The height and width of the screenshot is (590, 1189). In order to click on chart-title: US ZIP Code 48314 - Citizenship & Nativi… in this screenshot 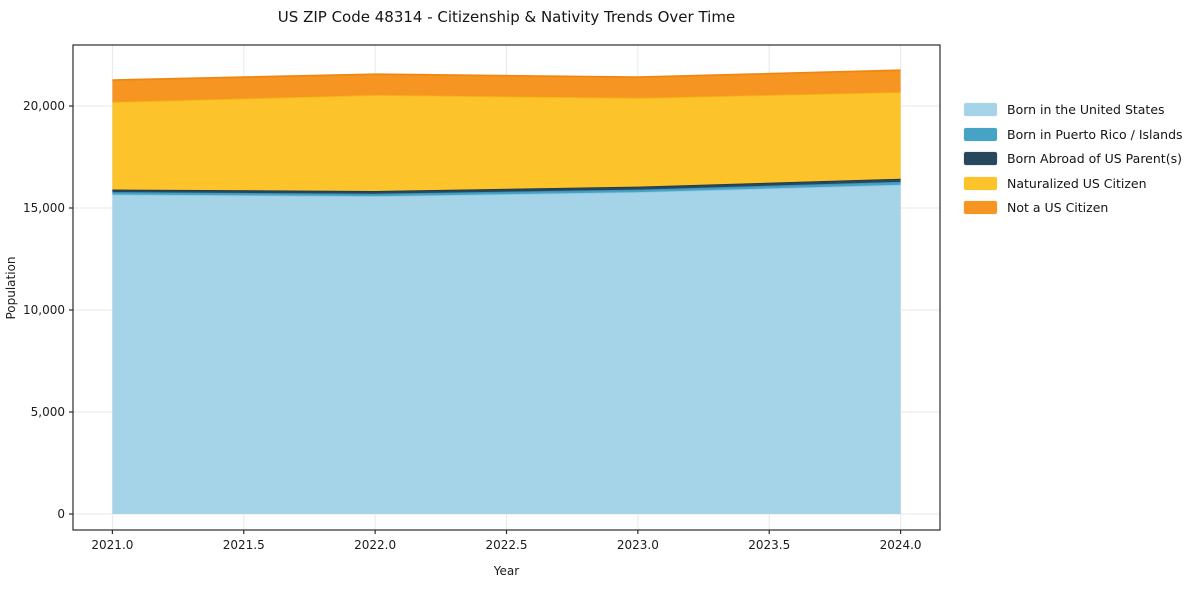, I will do `click(506, 17)`.